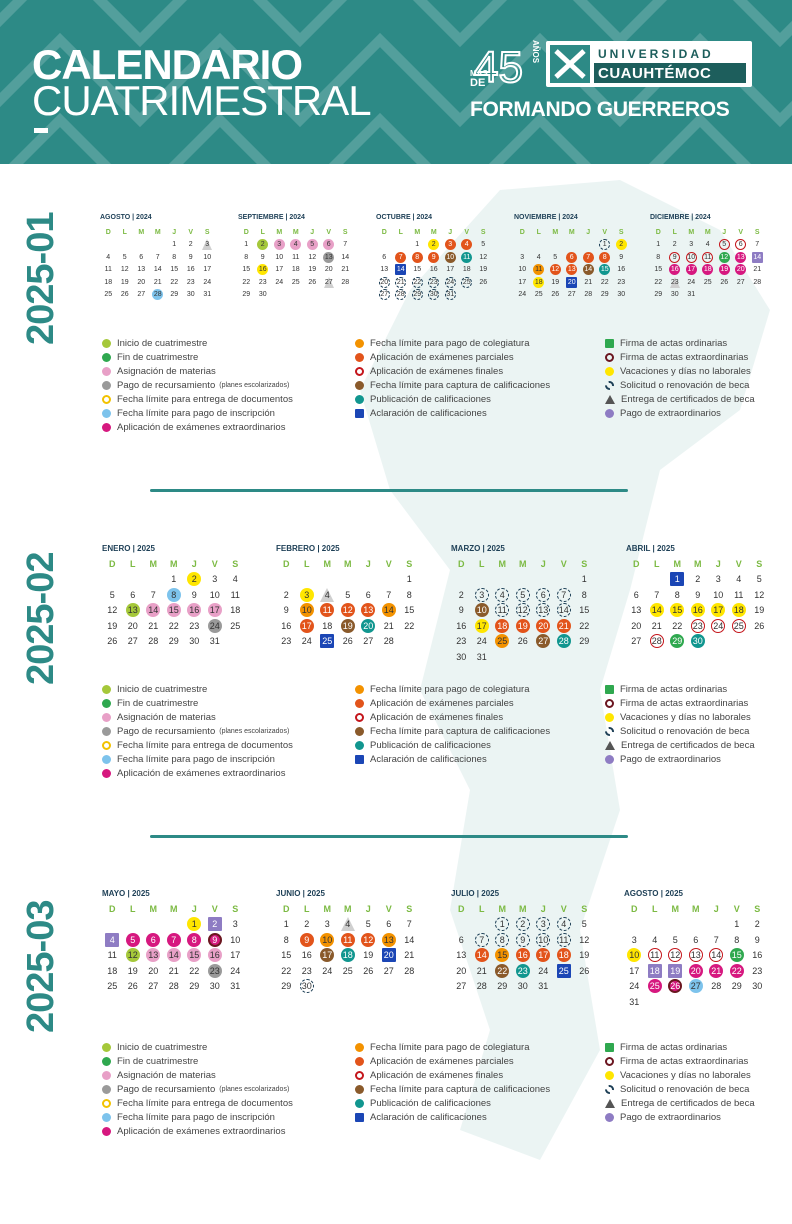  Describe the element at coordinates (691, 295) in the screenshot. I see `day-cell: 31` at that location.